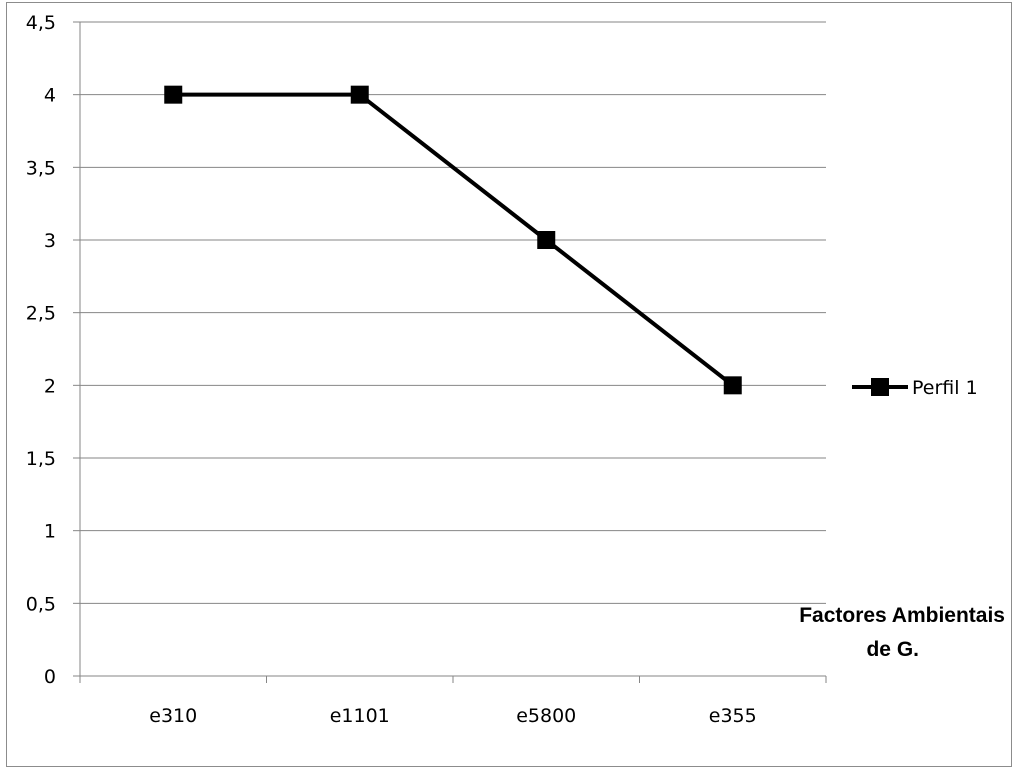 This screenshot has height=769, width=1014. I want to click on x-tick-label: e5800, so click(546, 716).